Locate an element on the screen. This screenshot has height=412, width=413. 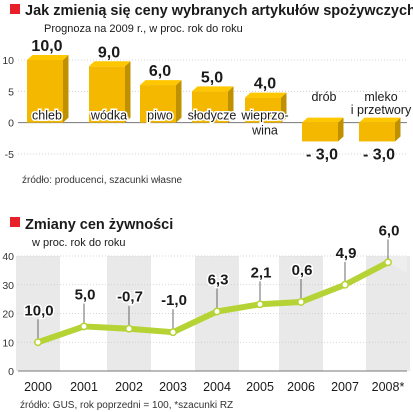
line-area-highlight is located at coordinates (397, 265).